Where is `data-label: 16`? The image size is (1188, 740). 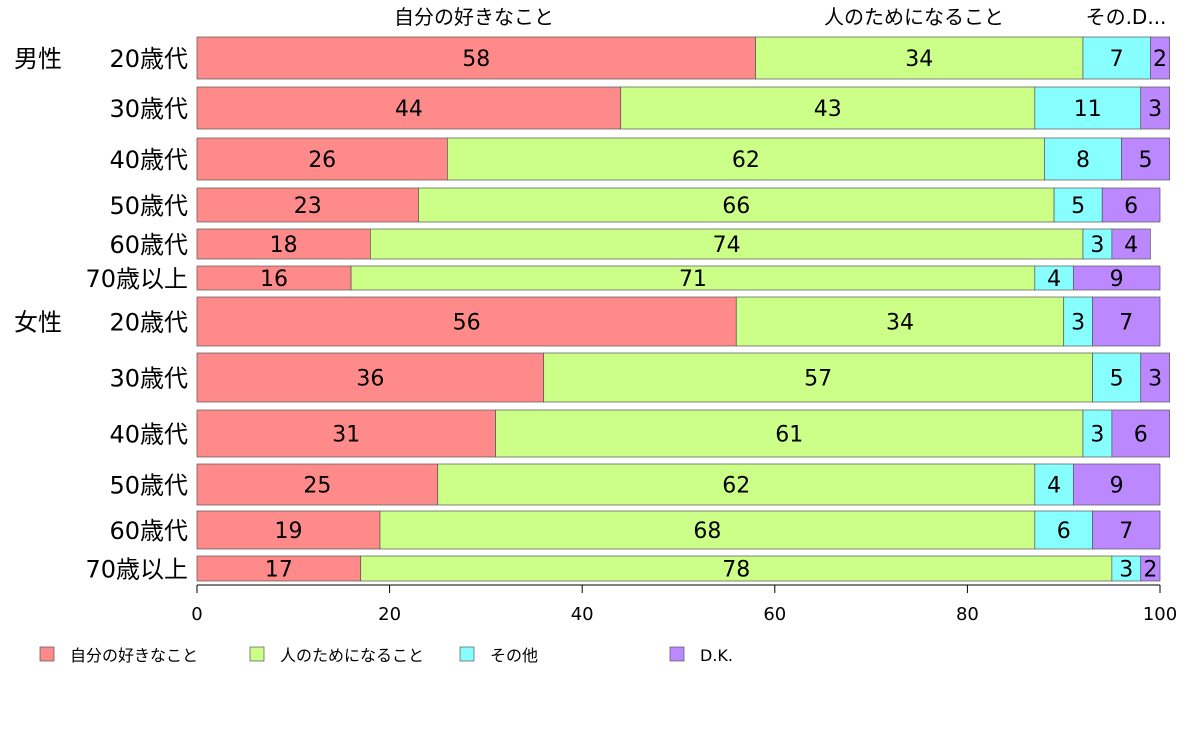
data-label: 16 is located at coordinates (274, 279).